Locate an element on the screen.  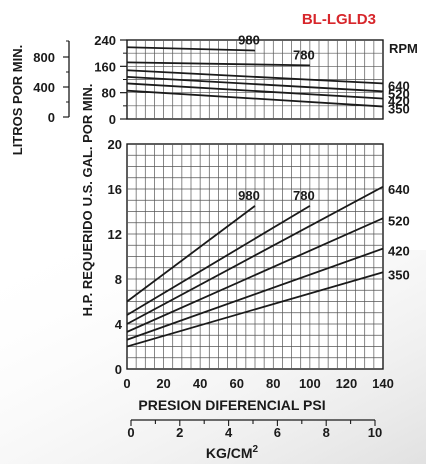
flow-y-tick-label: 0 is located at coordinates (112, 119).